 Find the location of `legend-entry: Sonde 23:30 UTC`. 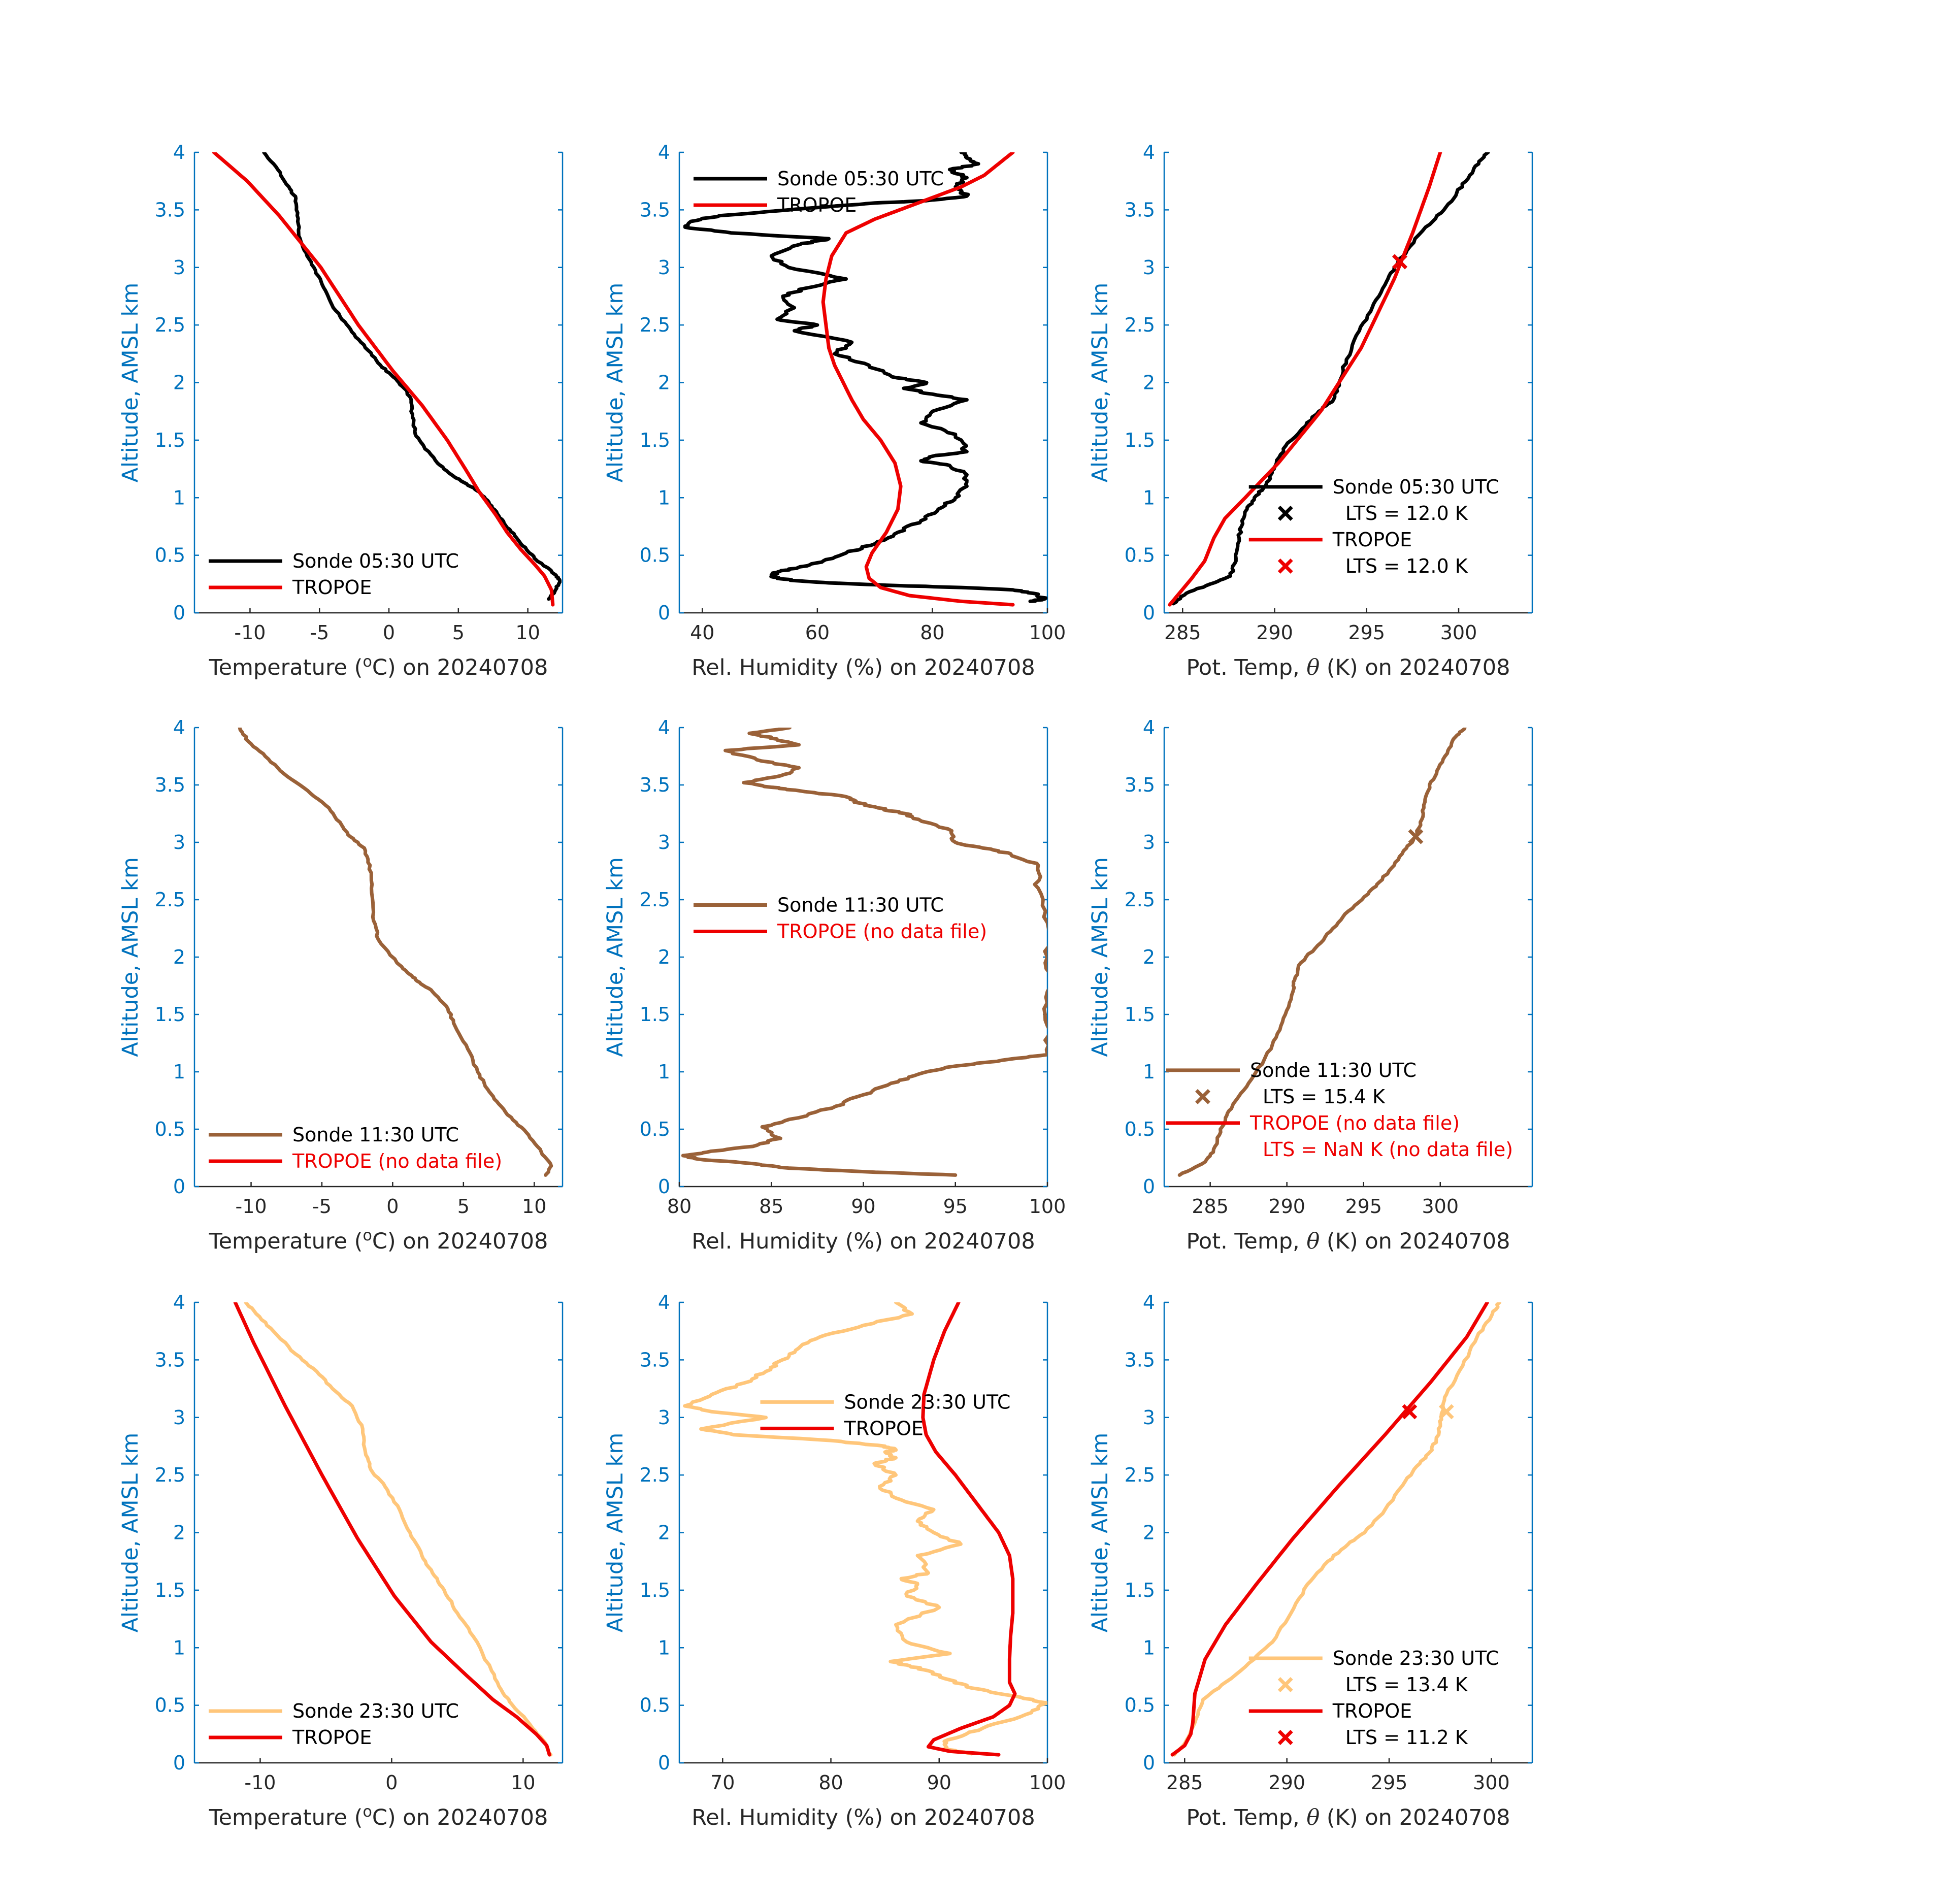

legend-entry: Sonde 23:30 UTC is located at coordinates (927, 1402).